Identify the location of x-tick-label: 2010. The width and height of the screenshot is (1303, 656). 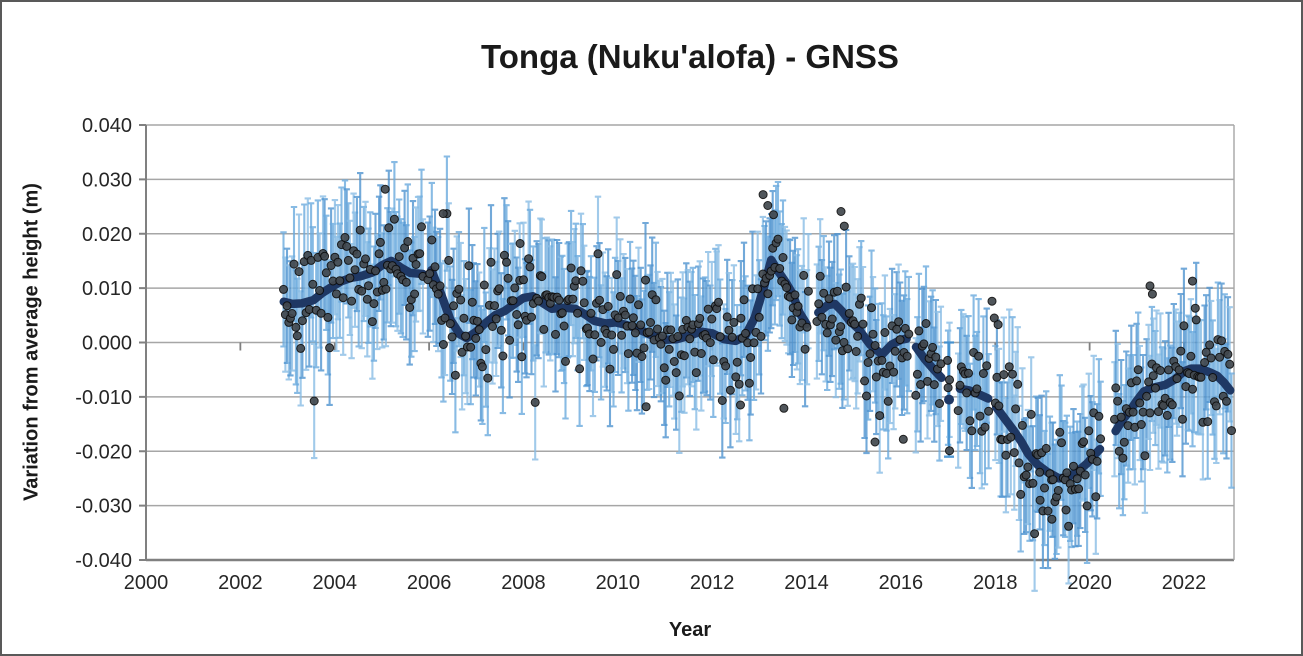
(618, 583).